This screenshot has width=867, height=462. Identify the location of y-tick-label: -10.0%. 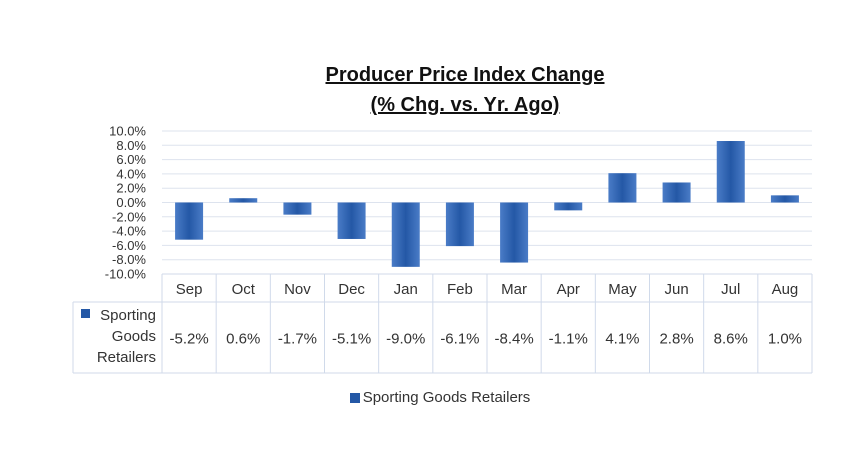
(126, 274).